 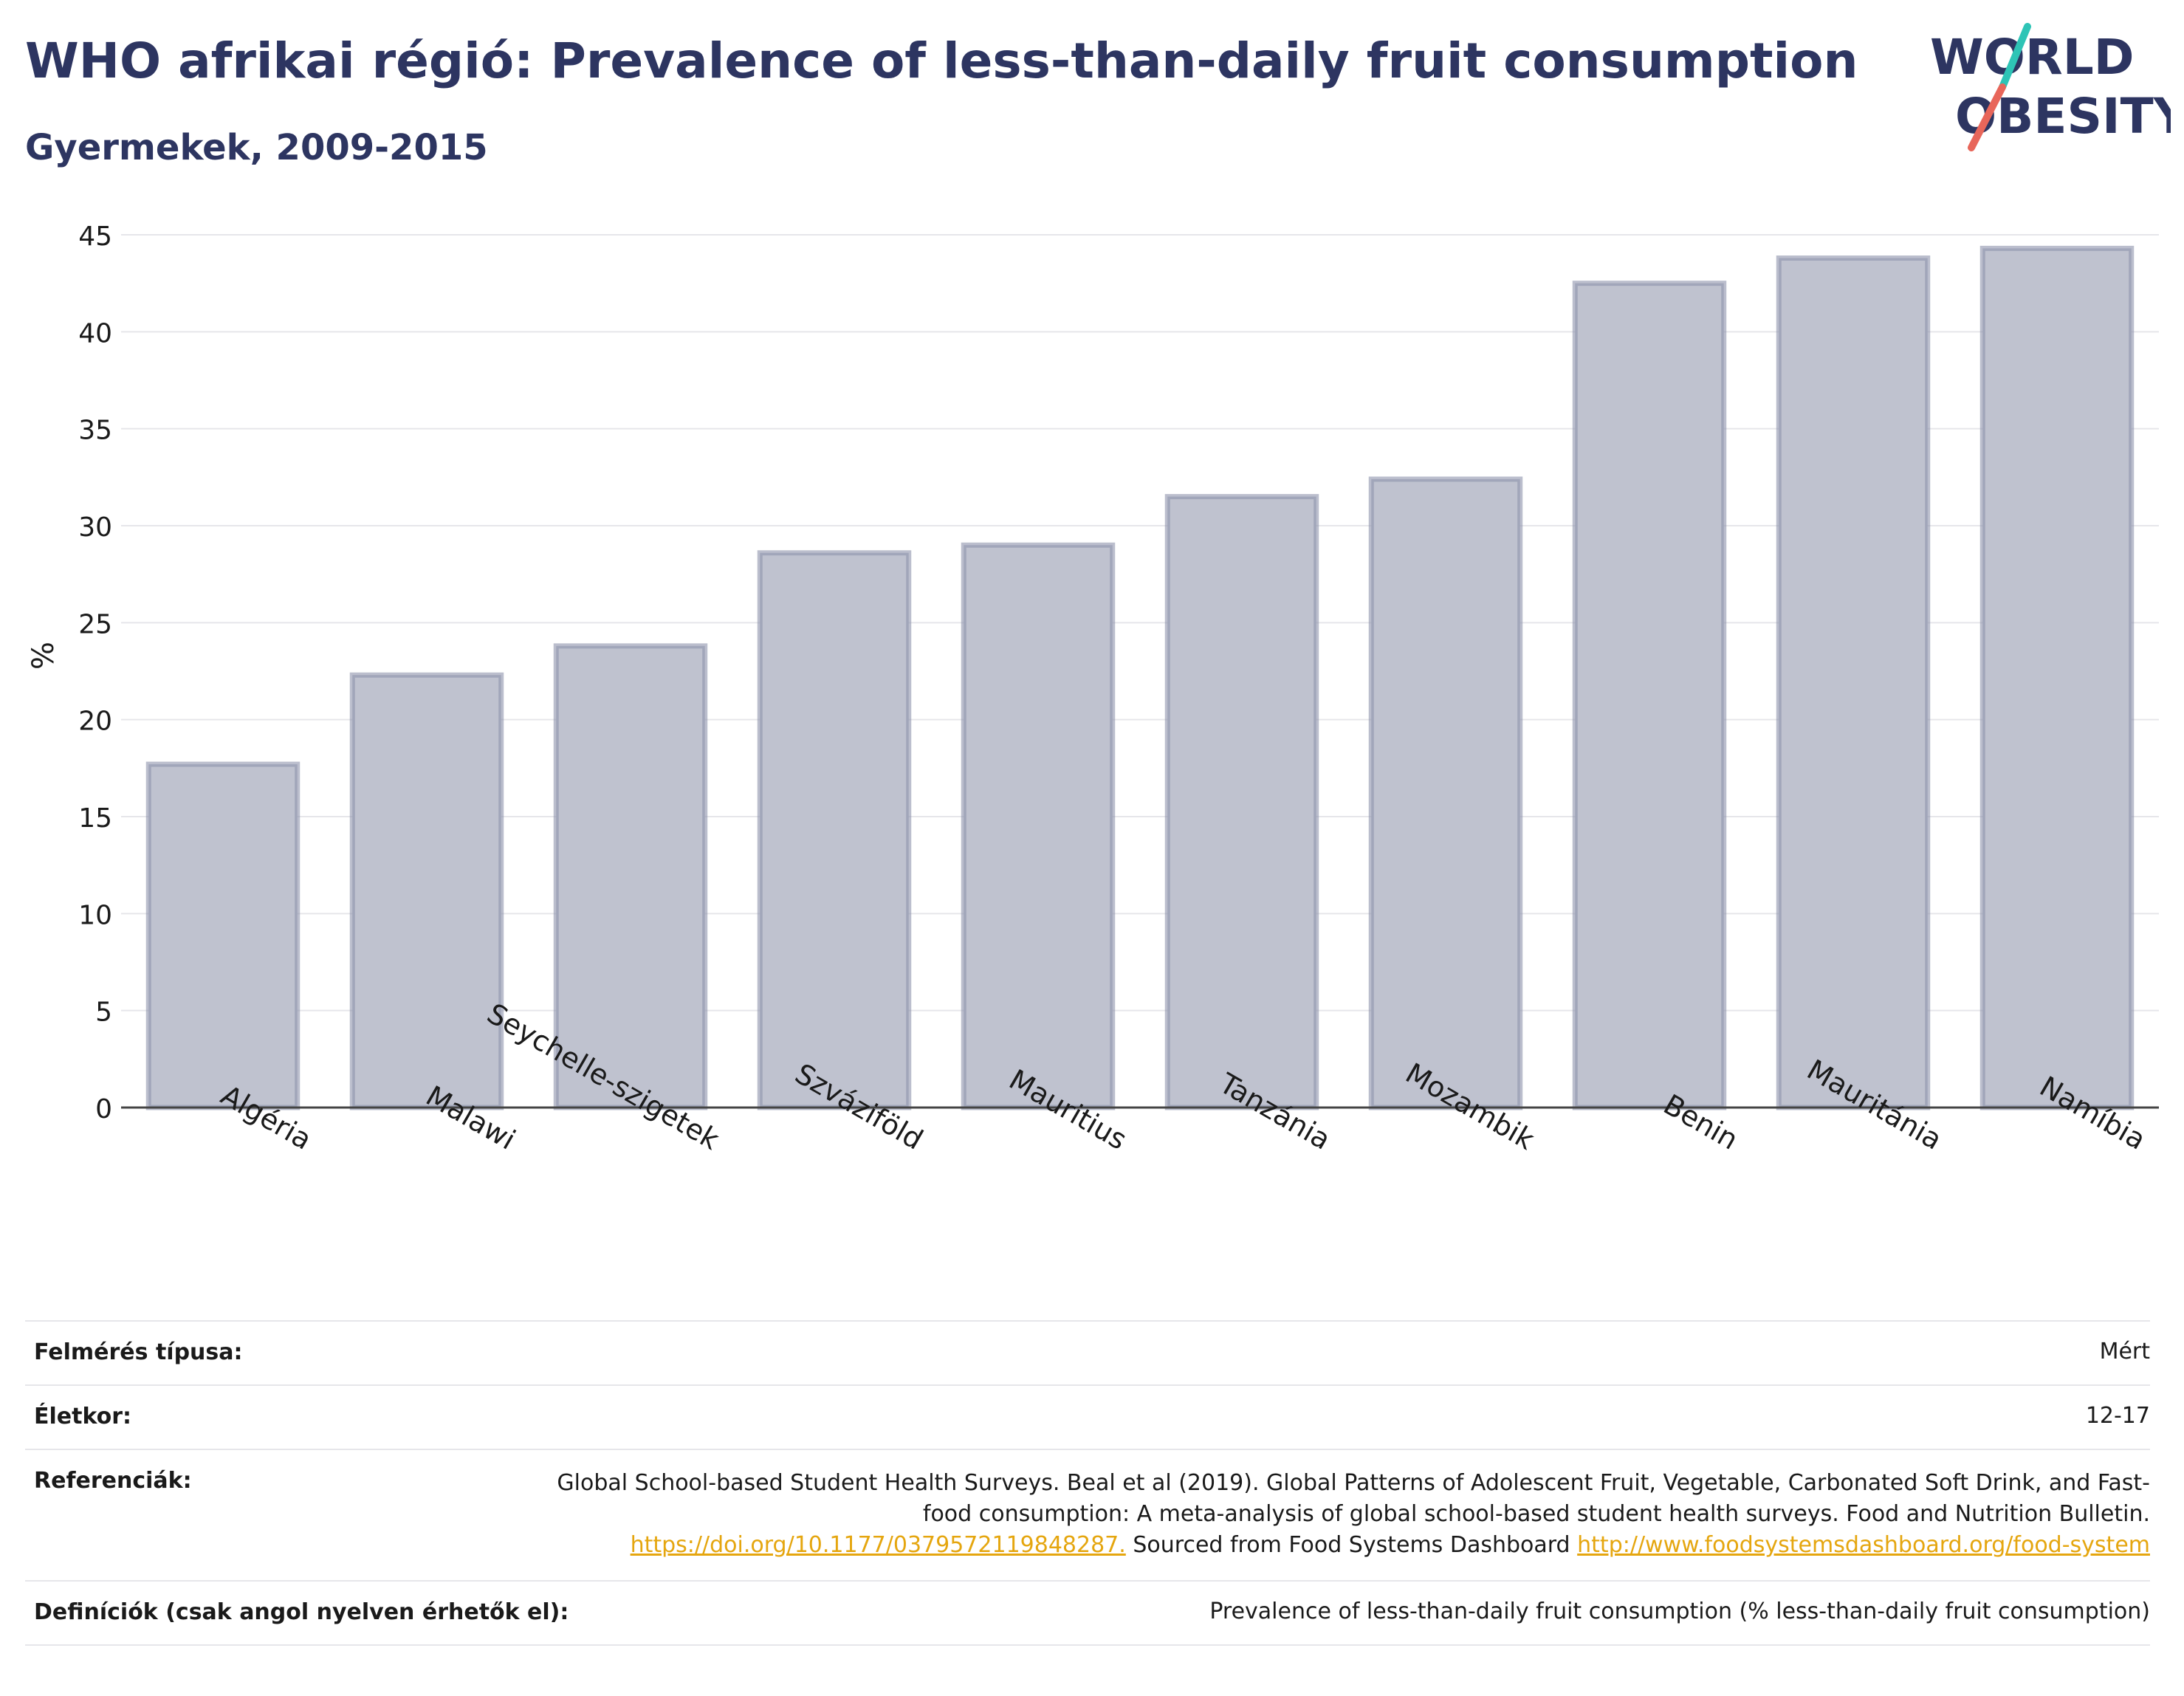 I want to click on world-obesity-logo: WORLD OBESITY, so click(x=2050, y=87).